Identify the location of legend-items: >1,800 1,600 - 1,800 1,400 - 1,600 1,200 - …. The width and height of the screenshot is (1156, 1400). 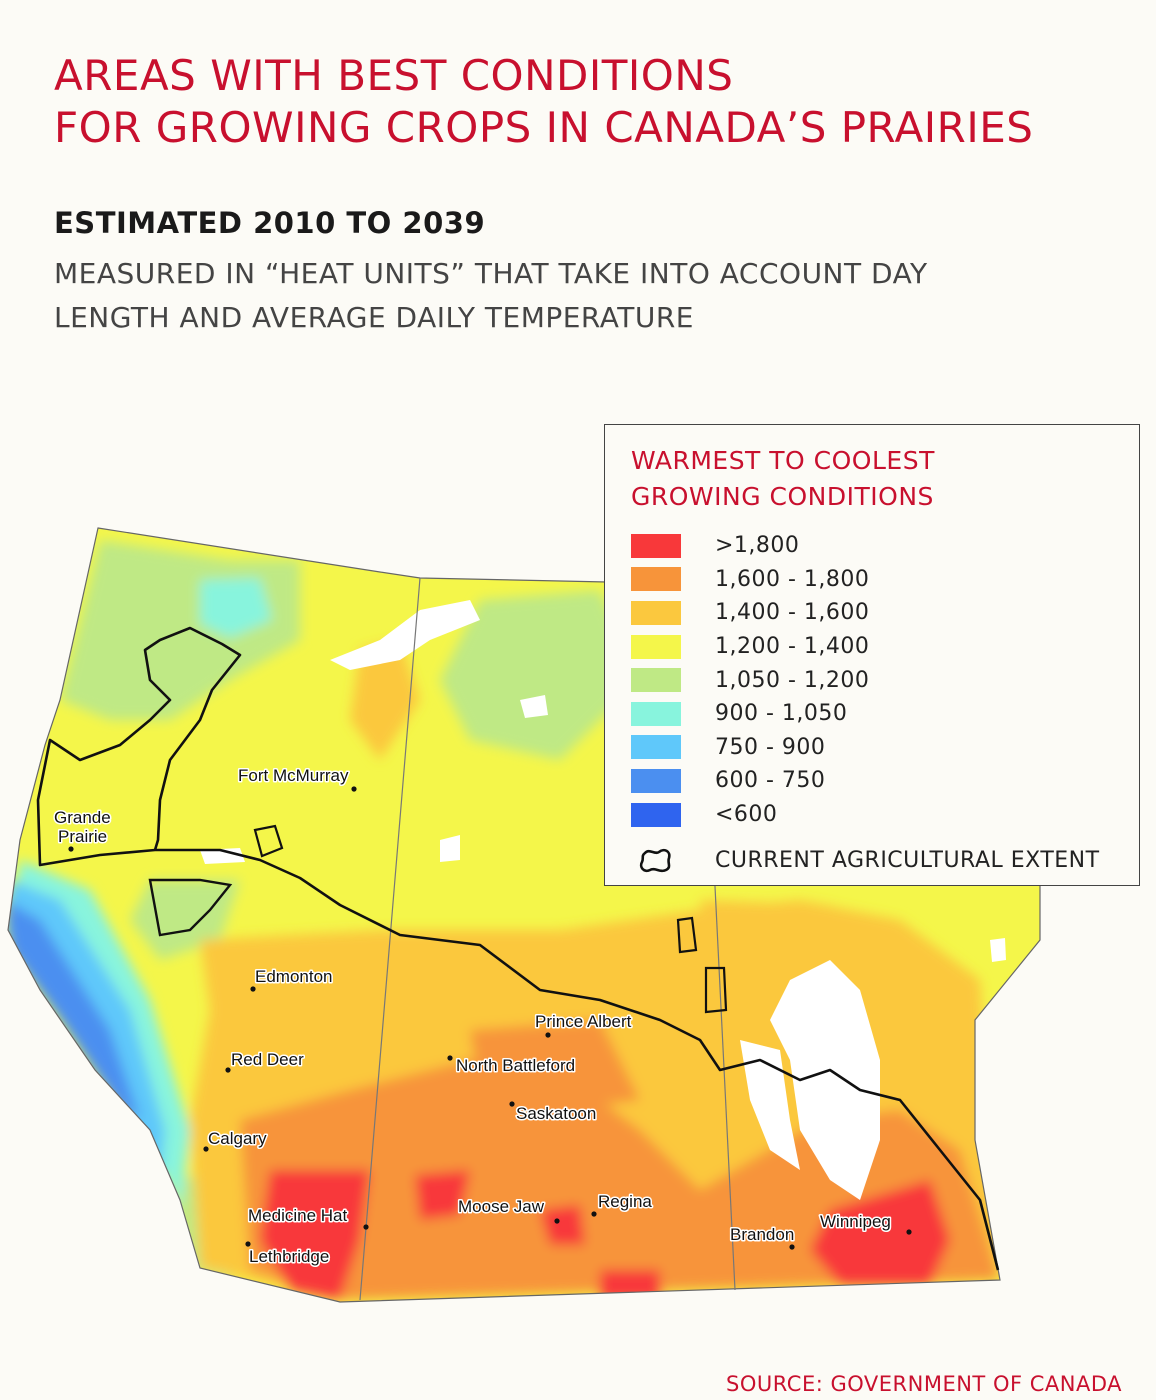
(750, 680).